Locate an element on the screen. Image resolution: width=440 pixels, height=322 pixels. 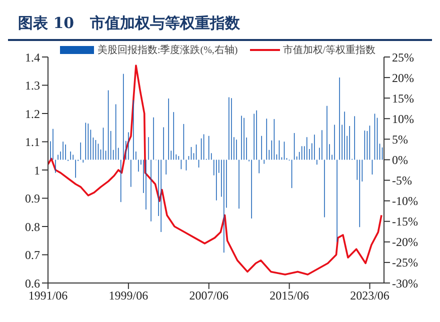
y2-tick-label: -20% is located at coordinates (405, 242).